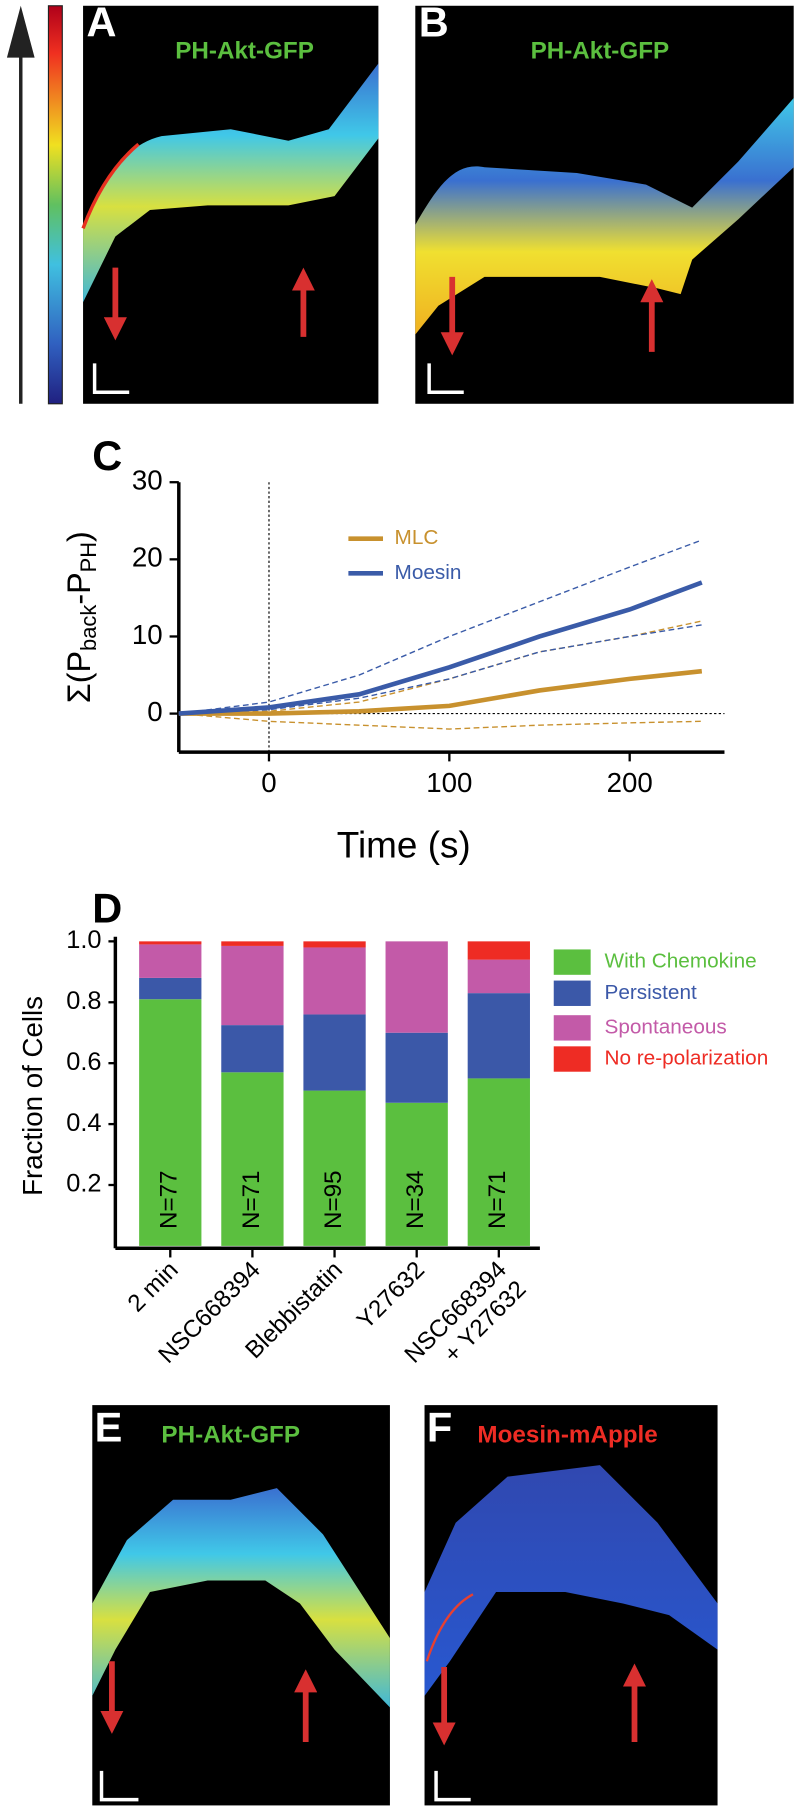 The width and height of the screenshot is (796, 1806). What do you see at coordinates (650, 992) in the screenshot?
I see `legend-label: Persistent` at bounding box center [650, 992].